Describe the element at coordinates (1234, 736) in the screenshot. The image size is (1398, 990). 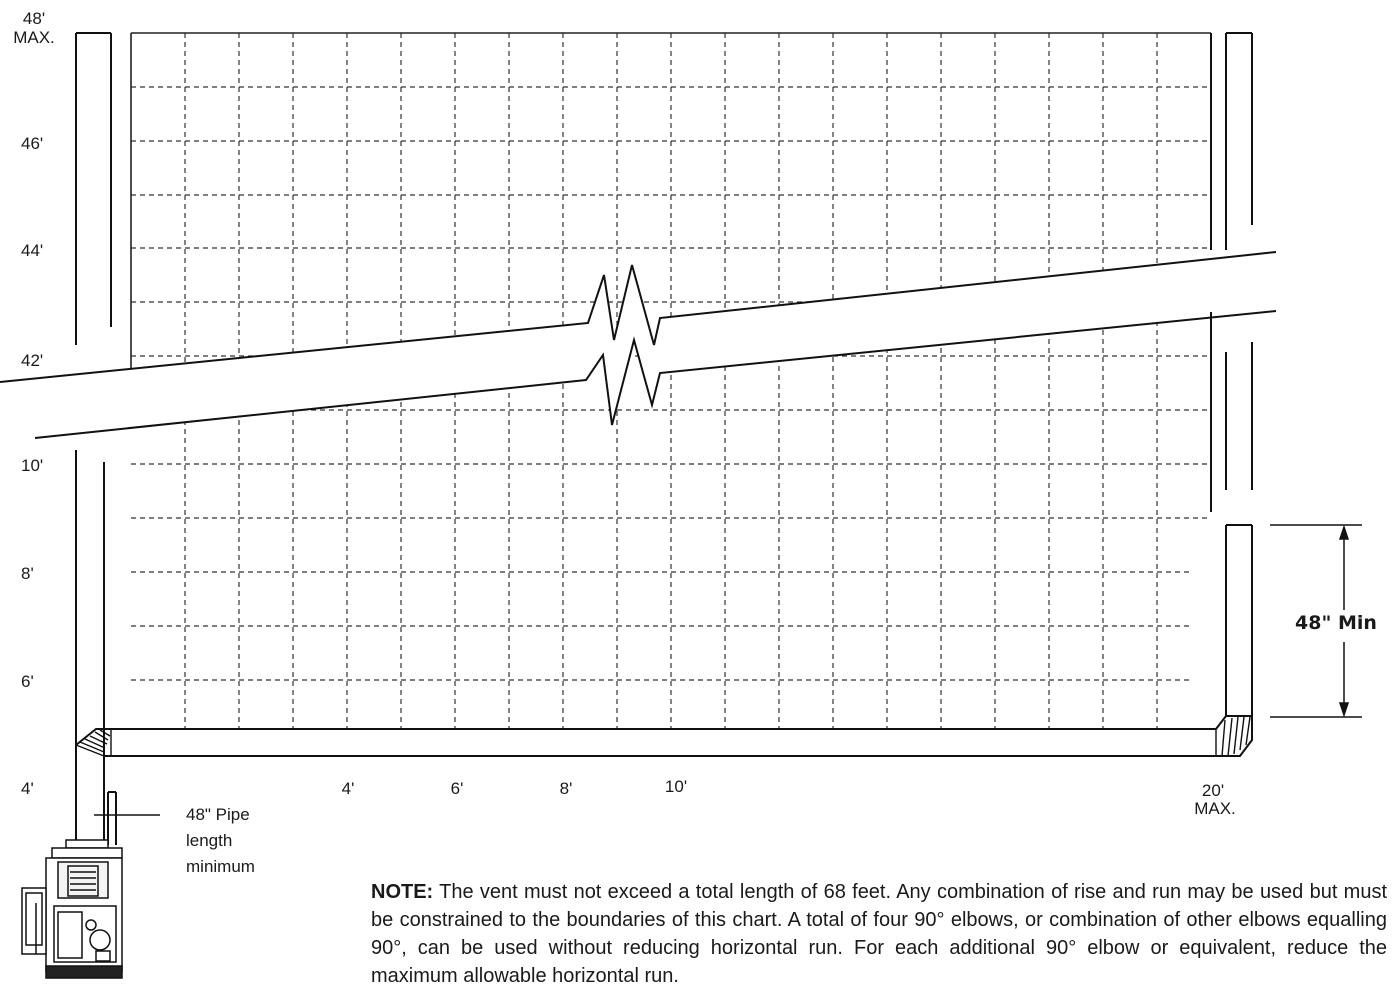
I see `right-elbow` at that location.